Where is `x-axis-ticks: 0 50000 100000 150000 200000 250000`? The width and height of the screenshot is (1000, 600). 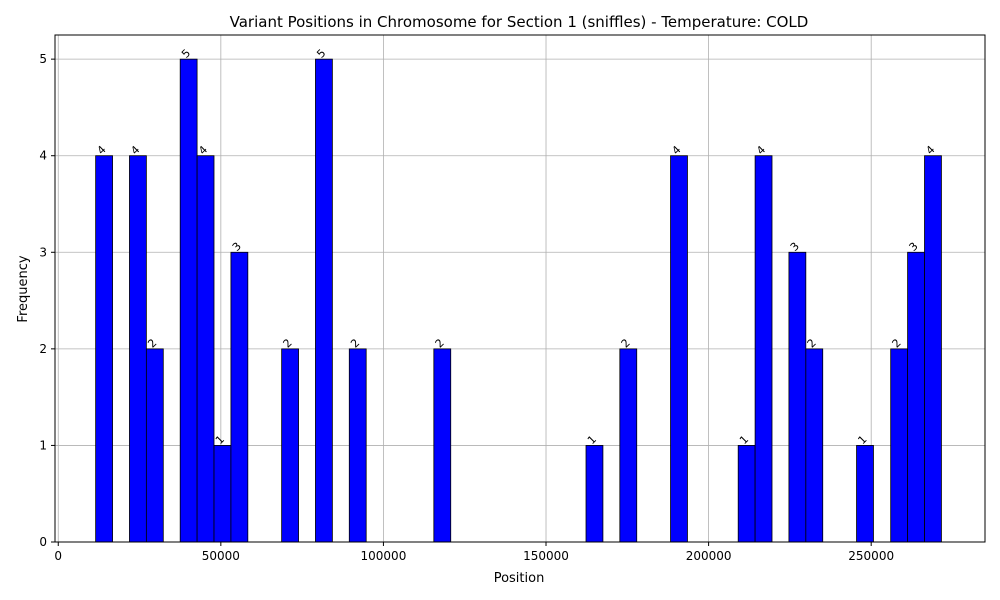
x-axis-ticks: 0 50000 100000 150000 200000 250000 is located at coordinates (474, 552).